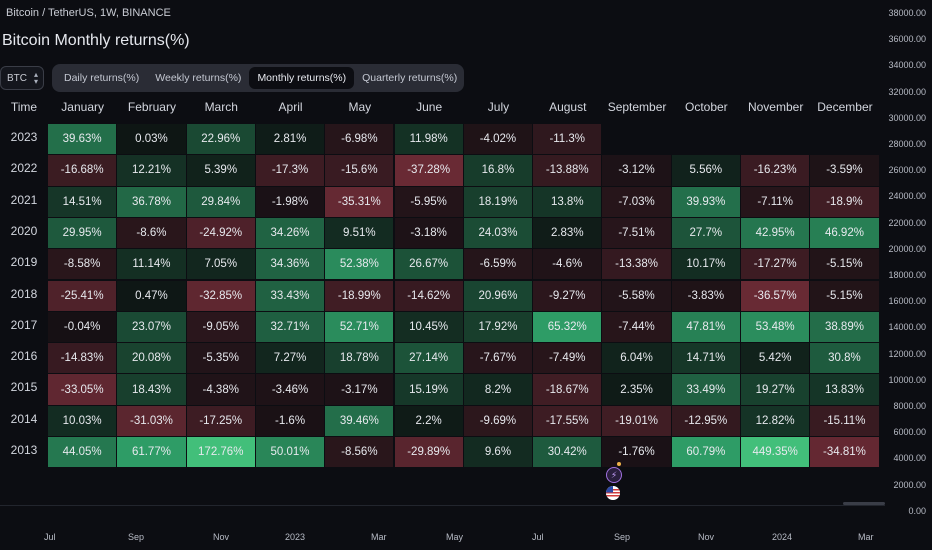 The image size is (932, 550). Describe the element at coordinates (24, 387) in the screenshot. I see `year-label: 2015` at that location.